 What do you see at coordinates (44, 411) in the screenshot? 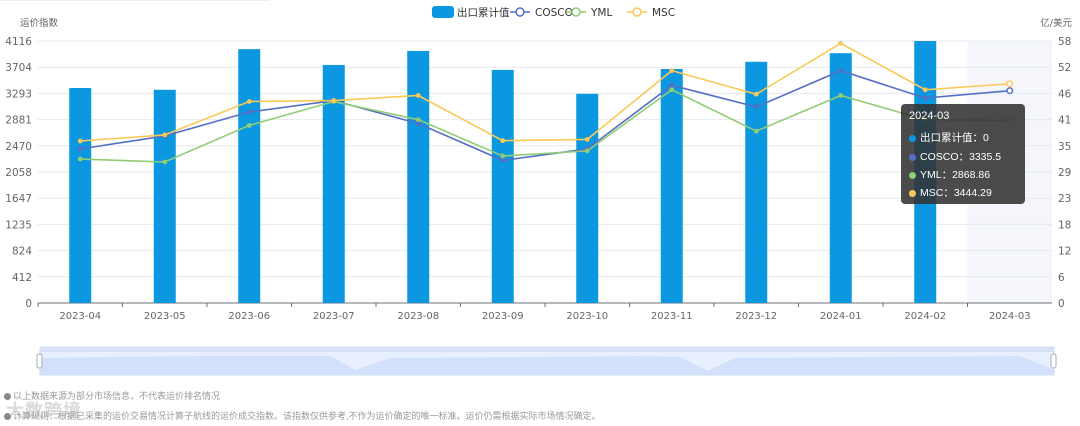
I see `watermark: 大数跨境` at bounding box center [44, 411].